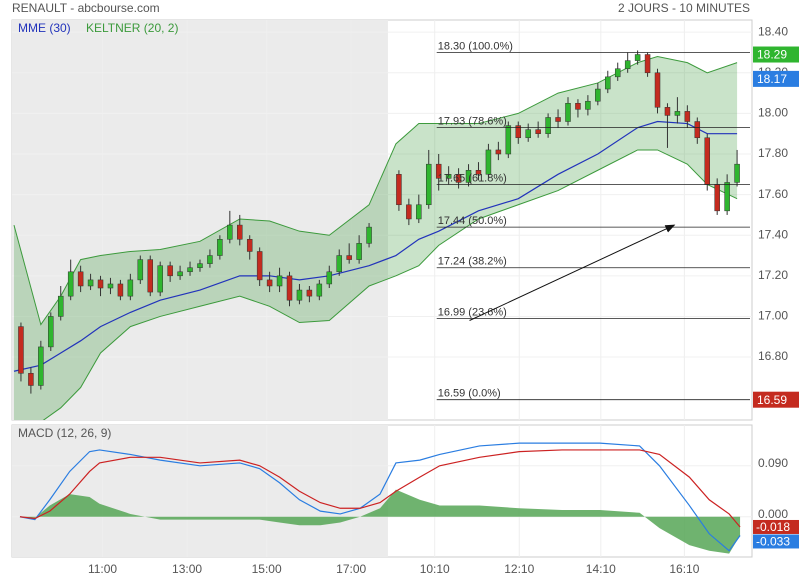 This screenshot has width=800, height=580. Describe the element at coordinates (773, 463) in the screenshot. I see `y2-tick-label: 0.090` at that location.